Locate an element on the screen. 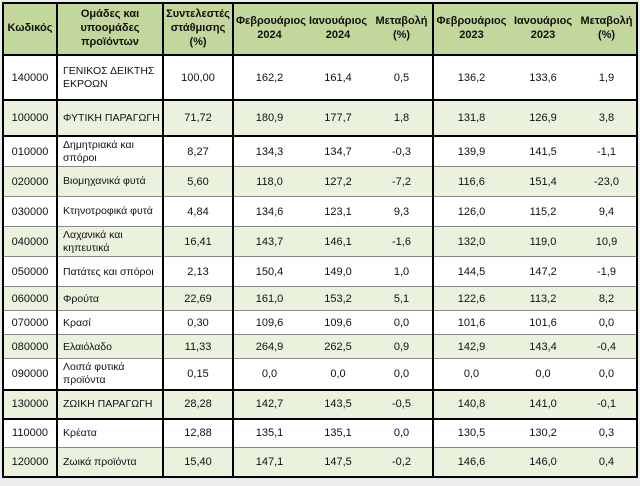 The height and width of the screenshot is (486, 640). value-cell: 140,8 is located at coordinates (471, 404).